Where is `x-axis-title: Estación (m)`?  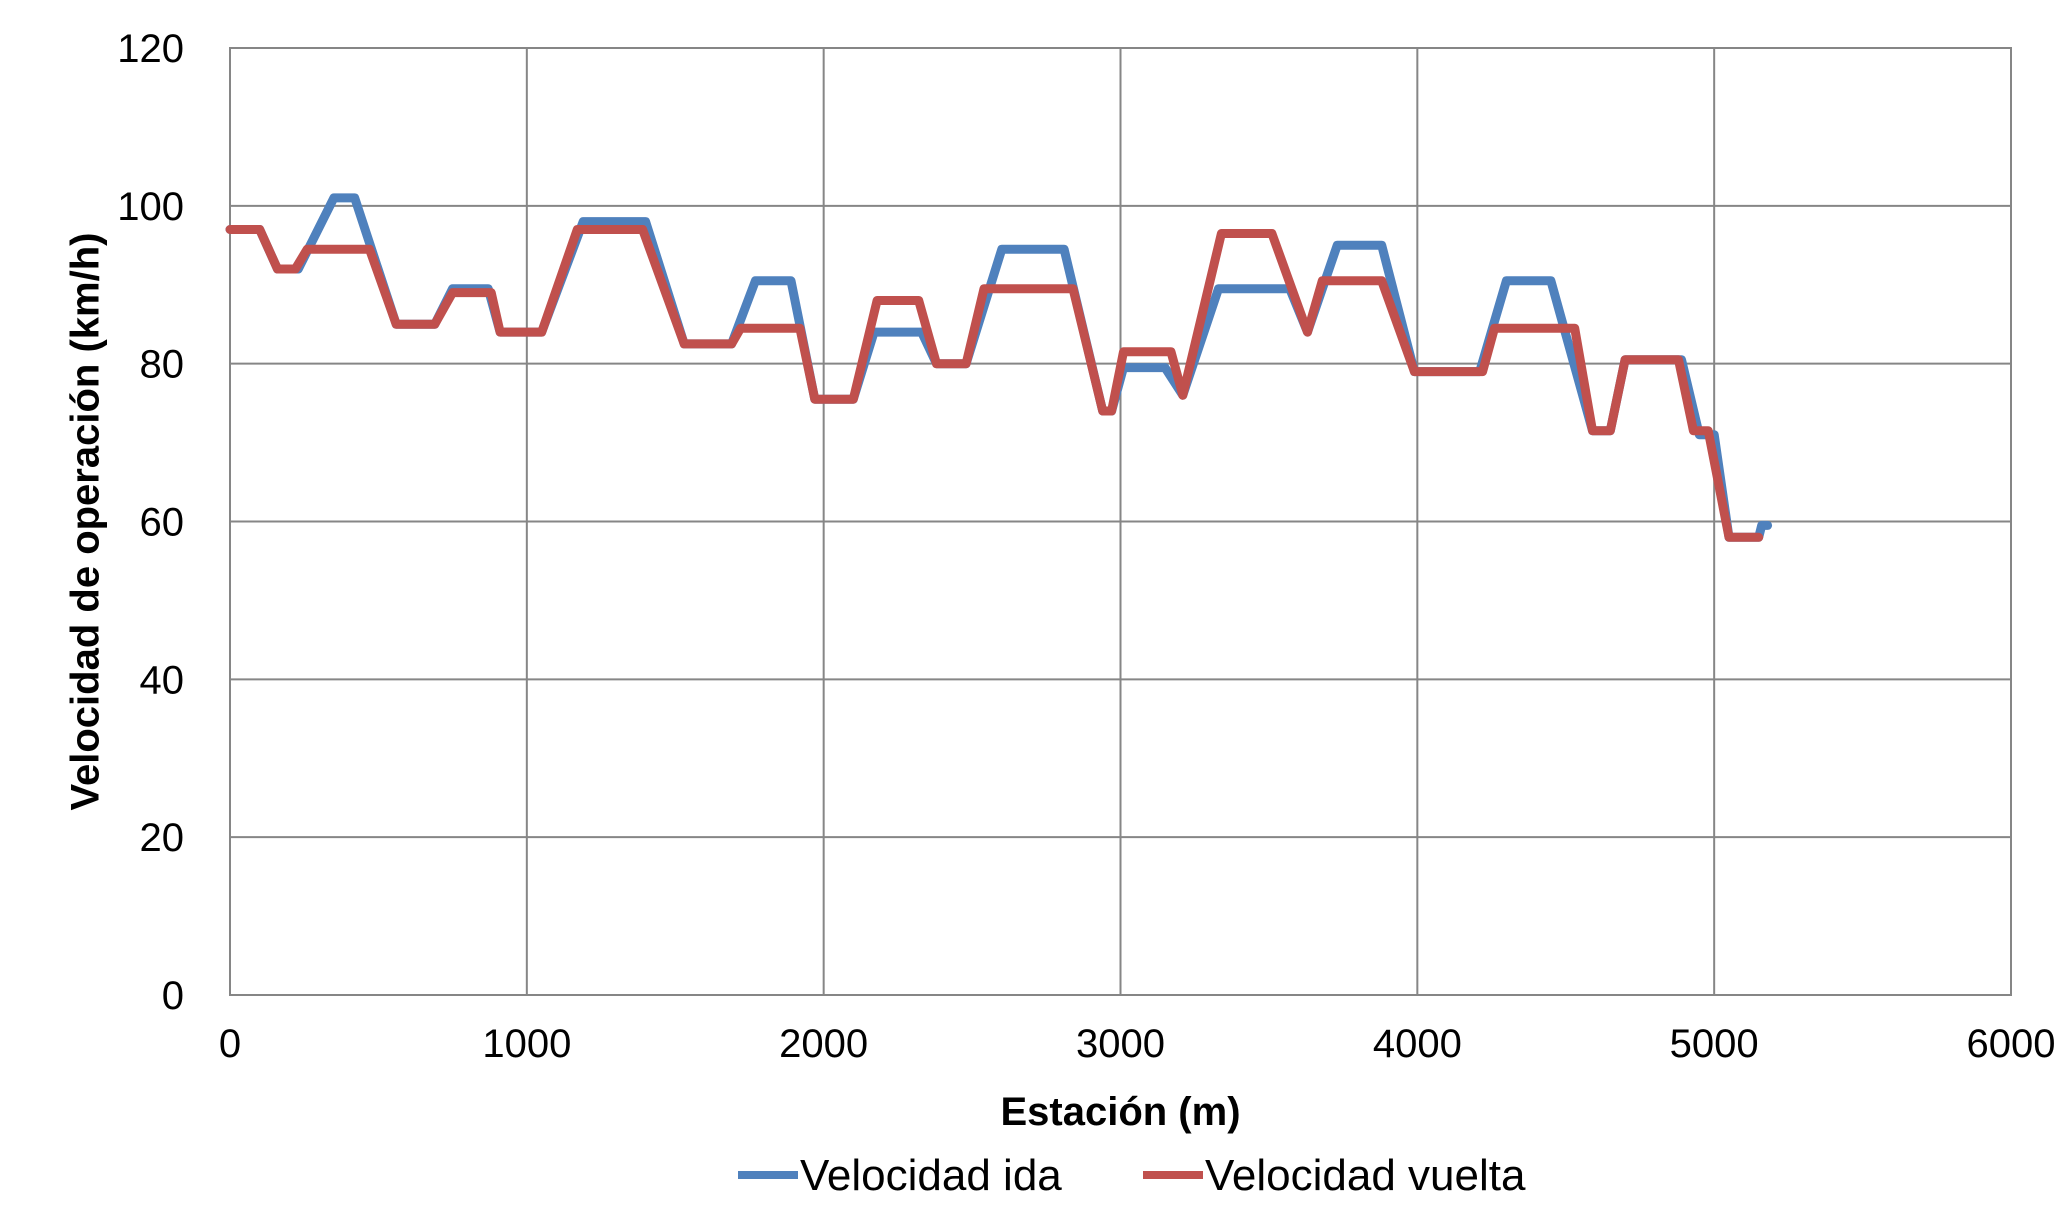 x-axis-title: Estación (m) is located at coordinates (1120, 1112).